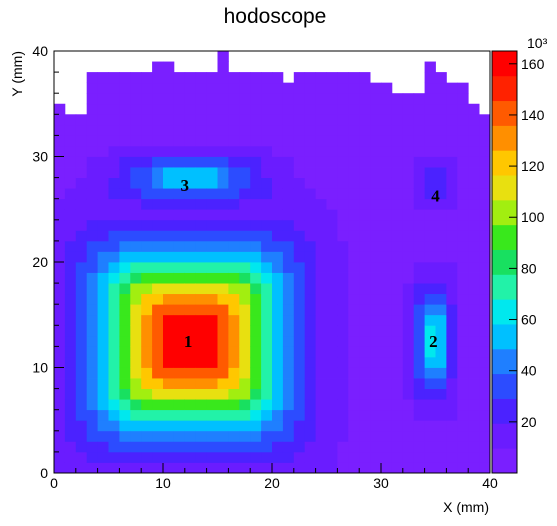 The height and width of the screenshot is (526, 557). I want to click on region-label: 4, so click(435, 196).